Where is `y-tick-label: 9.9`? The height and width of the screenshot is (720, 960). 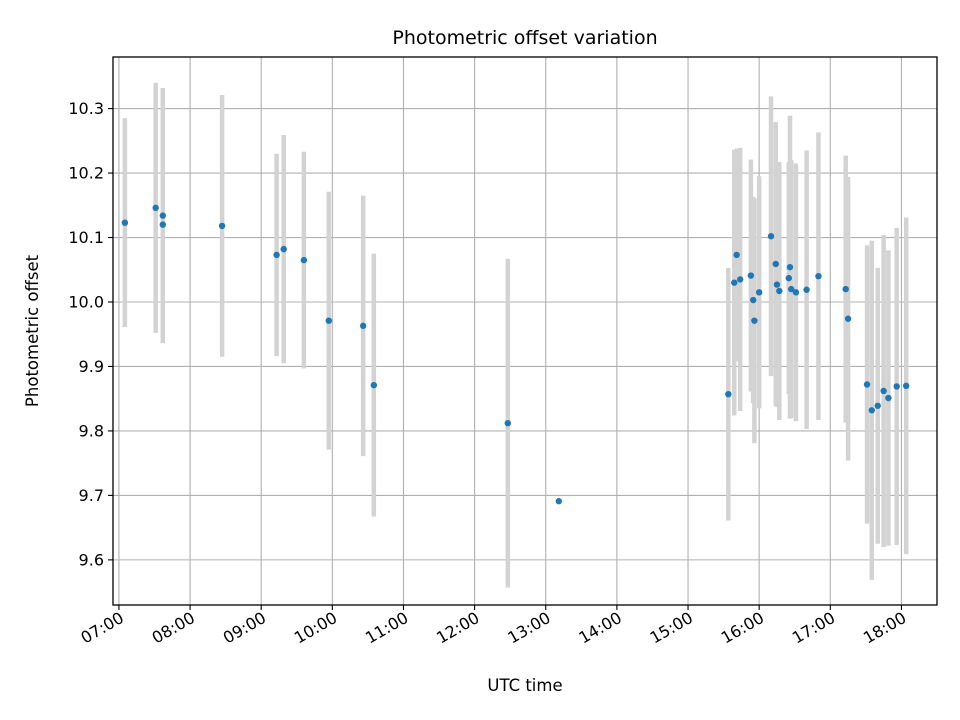 y-tick-label: 9.9 is located at coordinates (91, 366).